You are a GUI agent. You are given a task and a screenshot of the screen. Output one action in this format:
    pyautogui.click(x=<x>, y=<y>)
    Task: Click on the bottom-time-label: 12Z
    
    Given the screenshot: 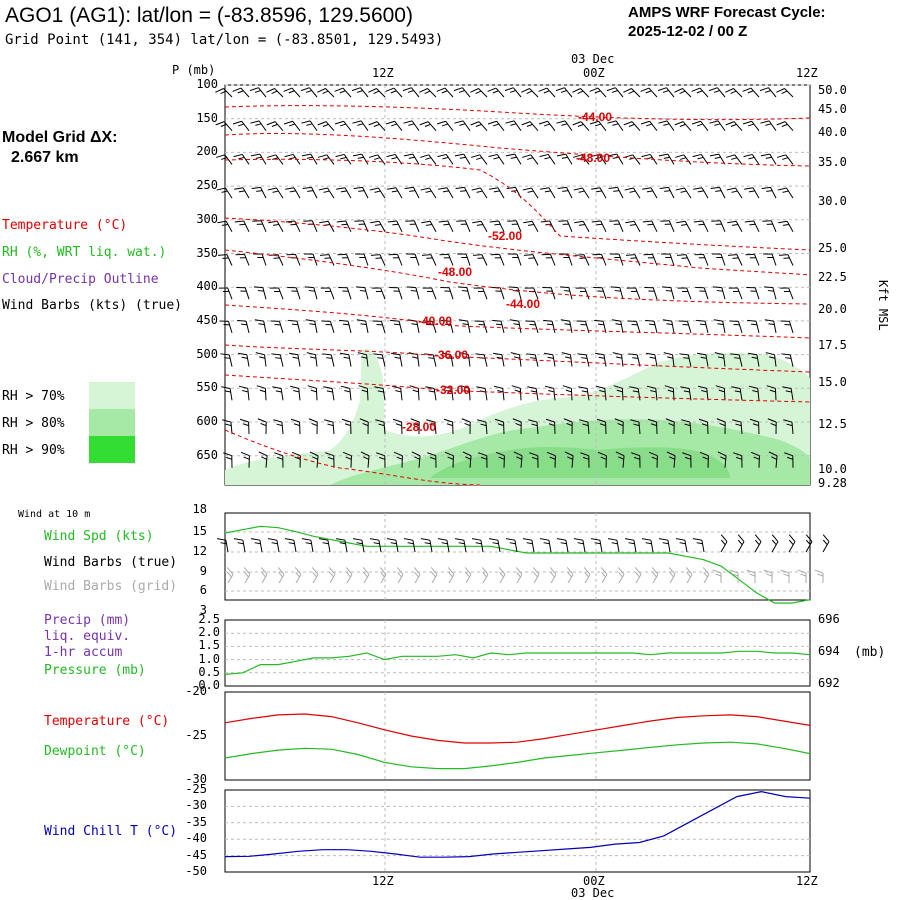 What is the action you would take?
    pyautogui.click(x=807, y=881)
    